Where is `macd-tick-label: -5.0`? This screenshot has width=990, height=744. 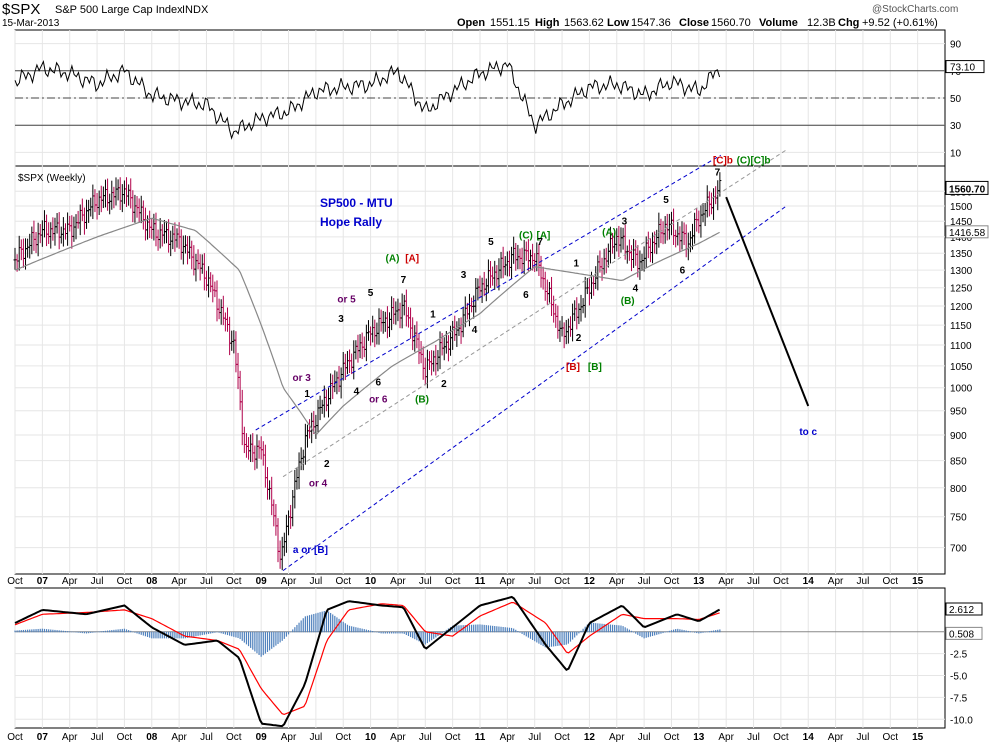 macd-tick-label: -5.0 is located at coordinates (959, 677).